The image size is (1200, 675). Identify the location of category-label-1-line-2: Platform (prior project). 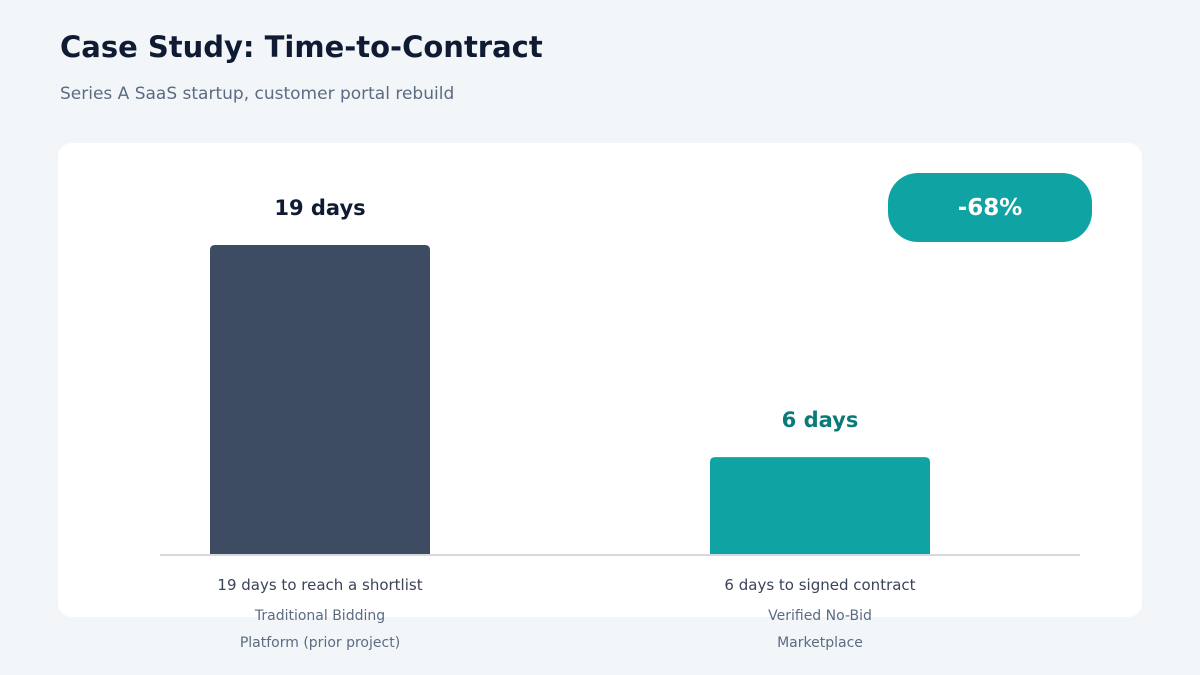
(320, 643).